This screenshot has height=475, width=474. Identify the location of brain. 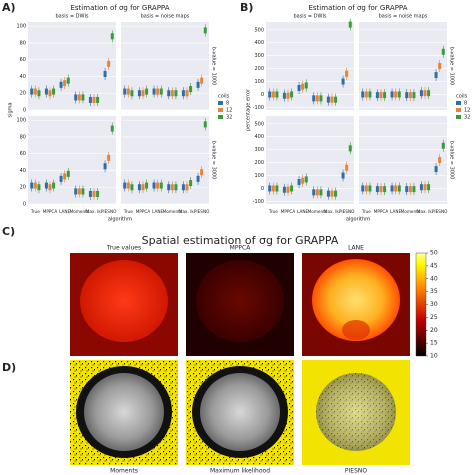
(240, 412).